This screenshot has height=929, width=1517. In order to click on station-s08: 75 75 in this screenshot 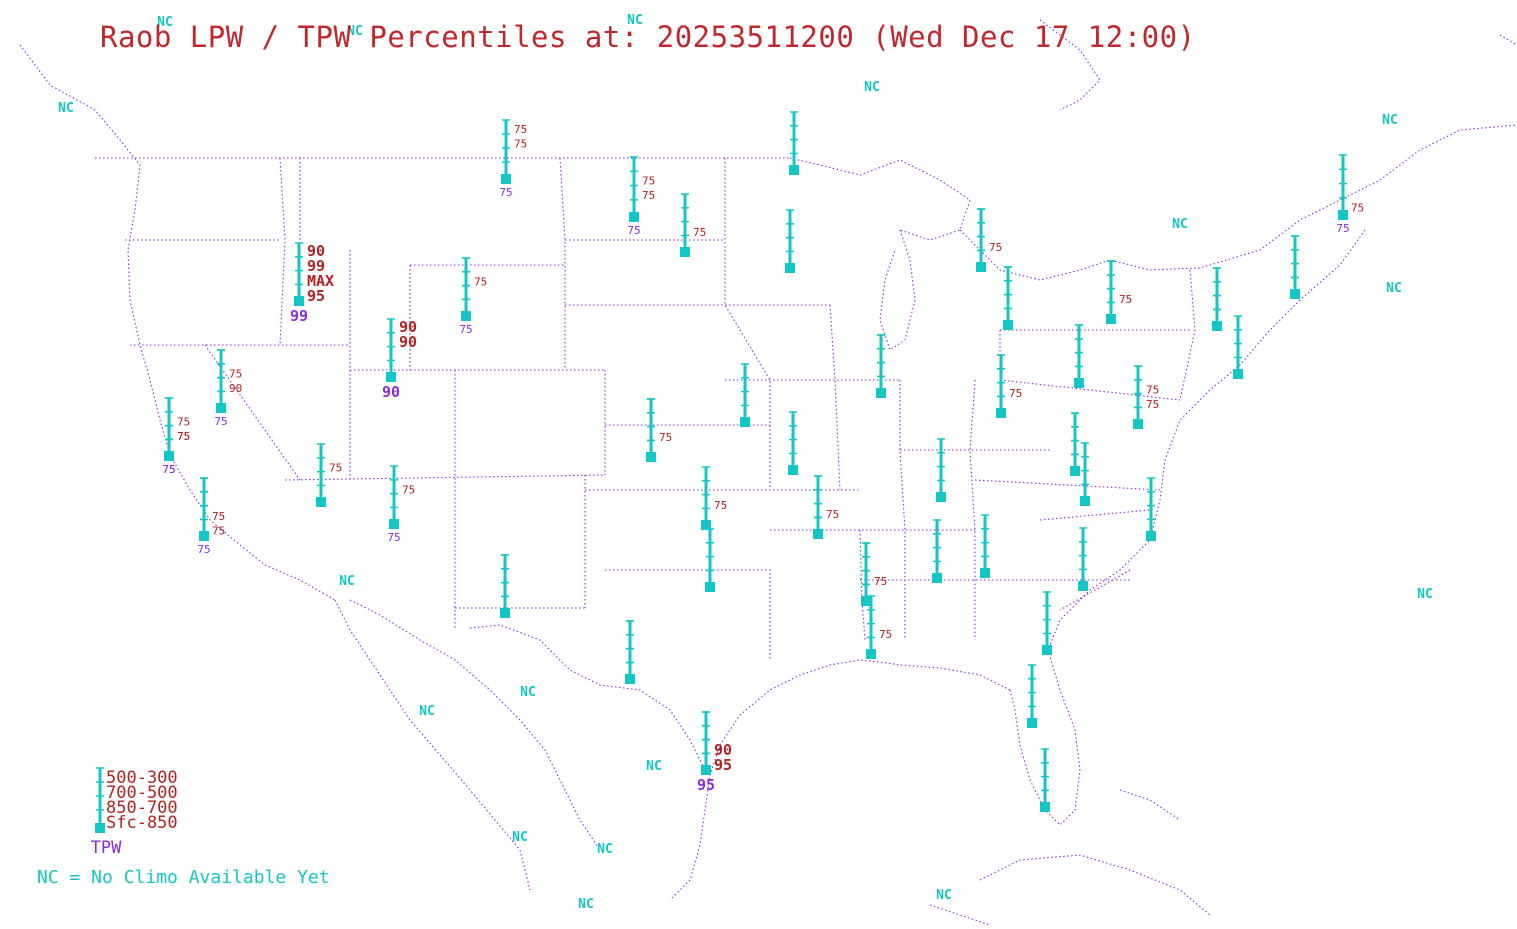, I will do `click(473, 296)`.